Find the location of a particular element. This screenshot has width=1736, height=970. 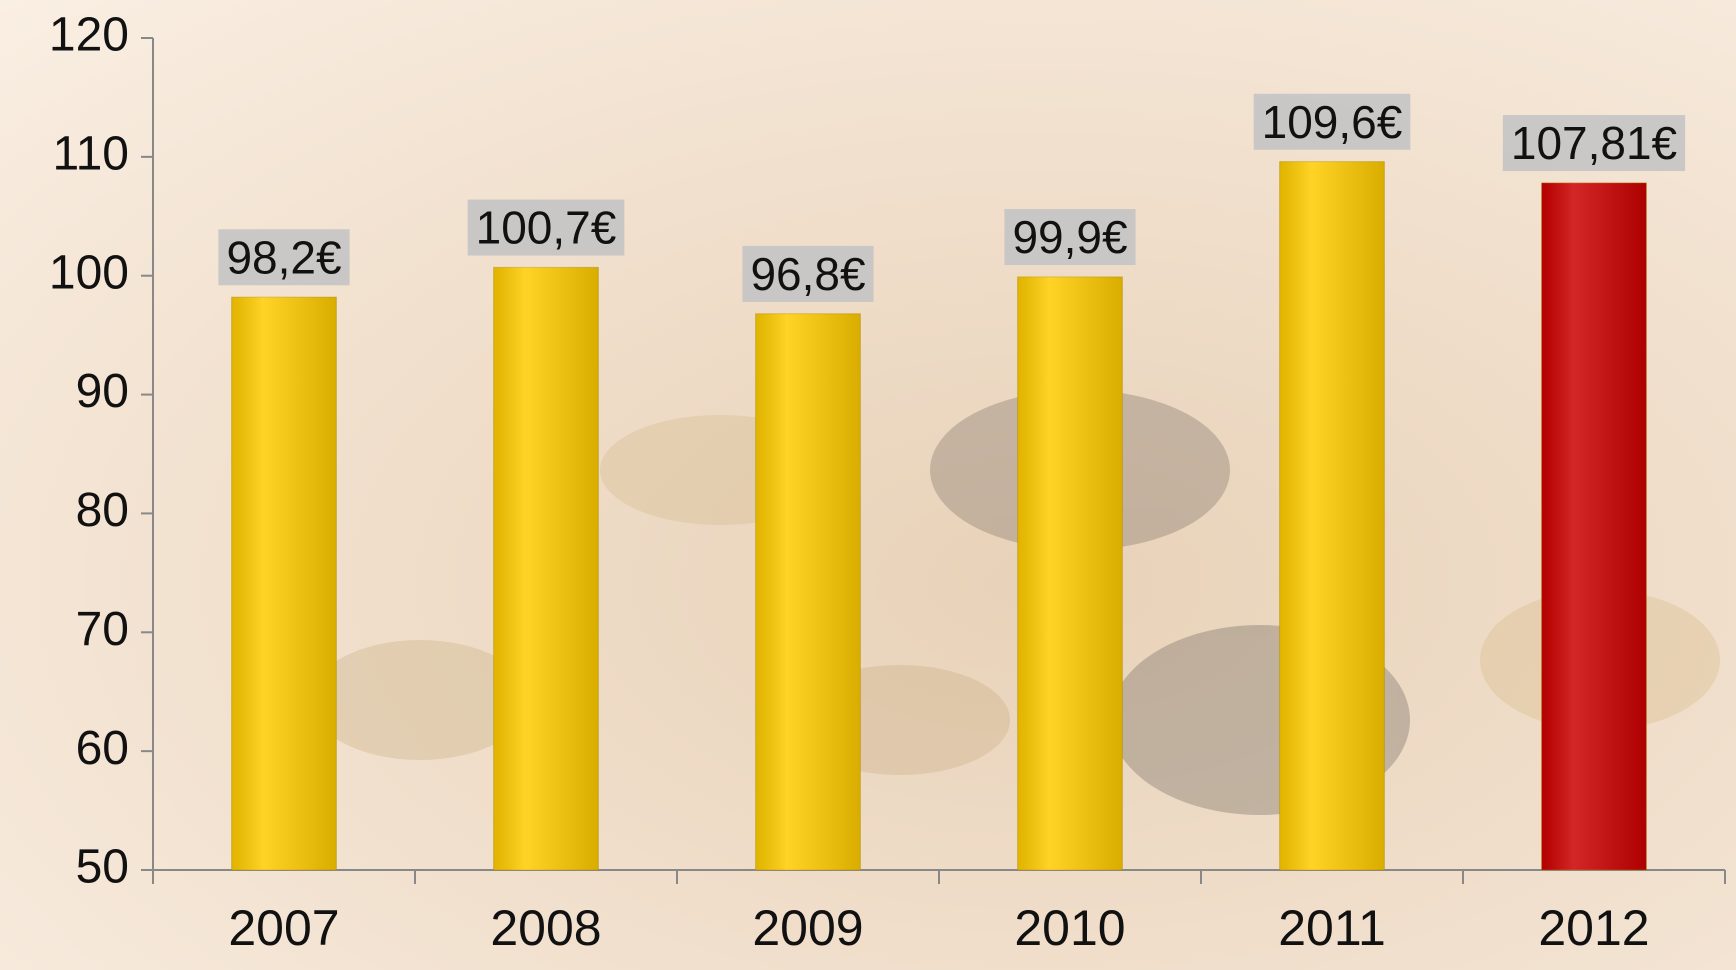

value-label: 99,9€ is located at coordinates (1069, 237).